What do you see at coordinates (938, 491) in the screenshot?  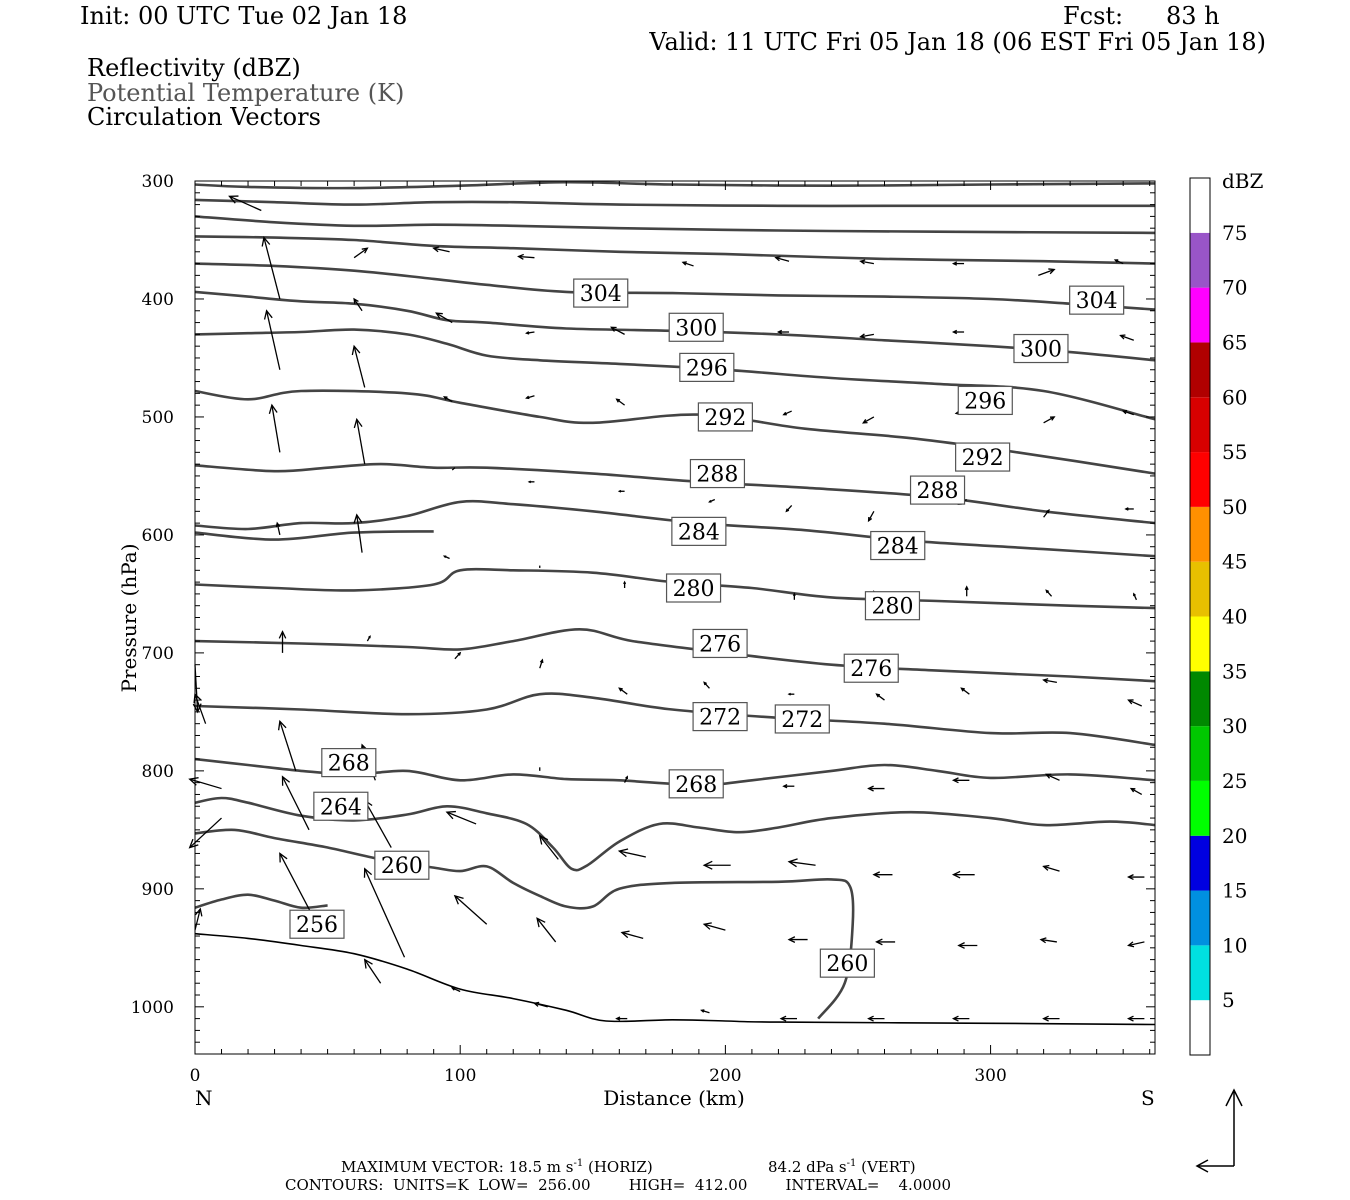 I see `contour-label-text: 288` at bounding box center [938, 491].